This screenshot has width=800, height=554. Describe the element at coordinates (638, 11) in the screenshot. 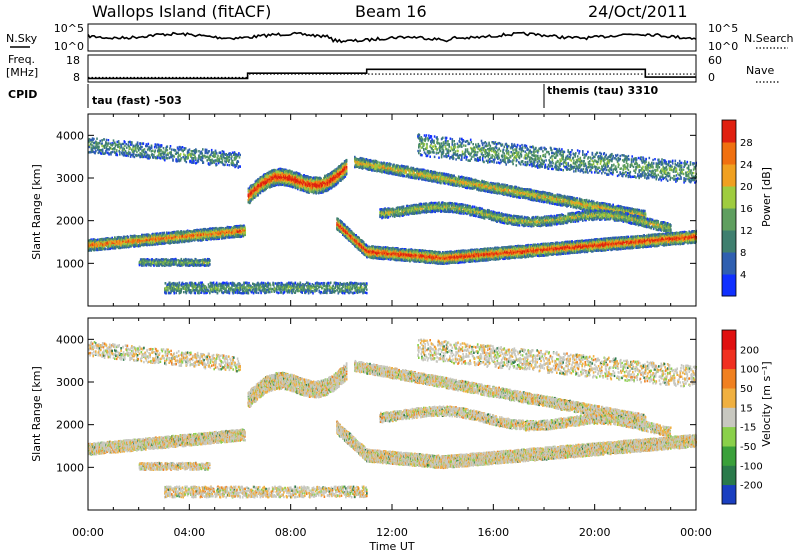

I see `date-title: 24/Oct/2011` at that location.